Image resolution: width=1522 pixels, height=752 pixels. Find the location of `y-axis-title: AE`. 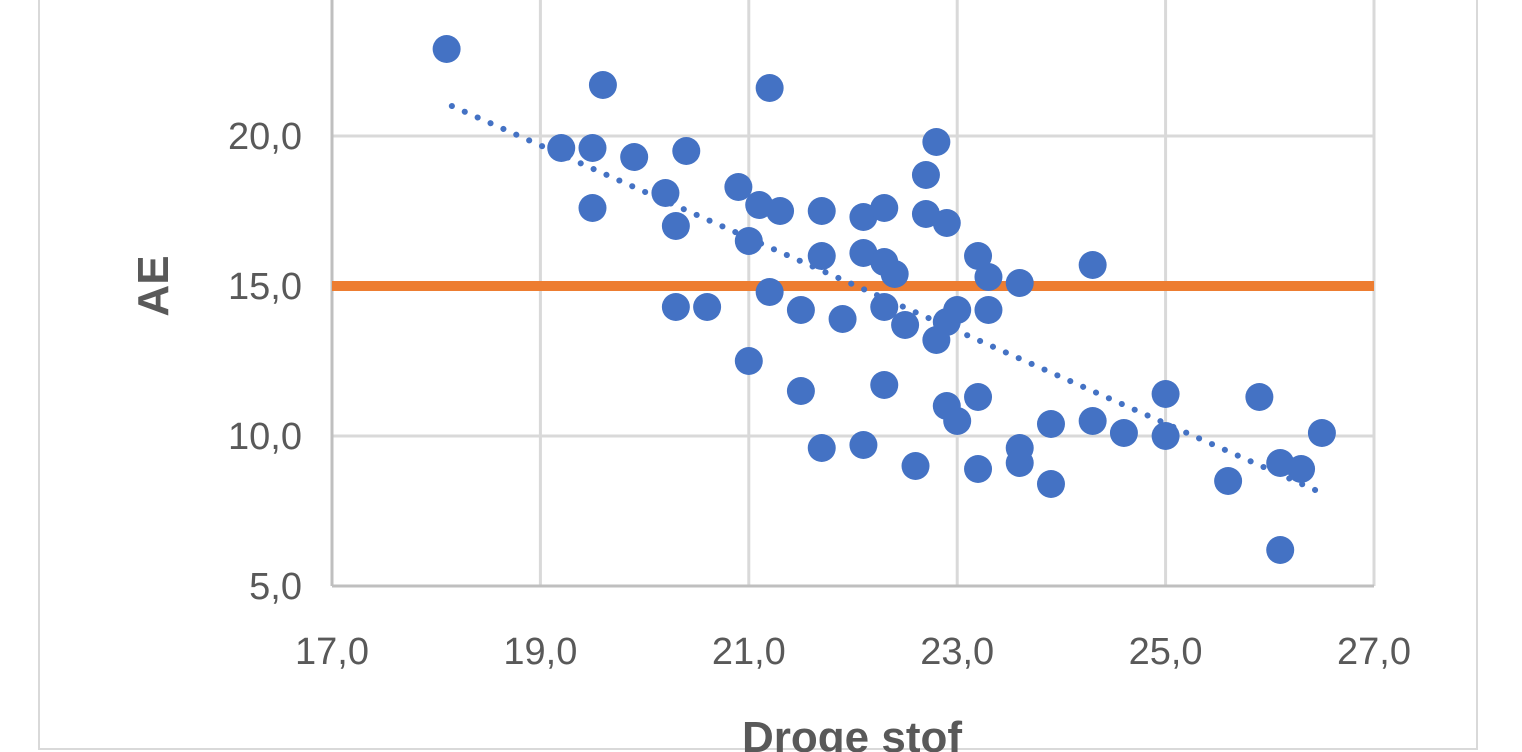

y-axis-title: AE is located at coordinates (153, 285).